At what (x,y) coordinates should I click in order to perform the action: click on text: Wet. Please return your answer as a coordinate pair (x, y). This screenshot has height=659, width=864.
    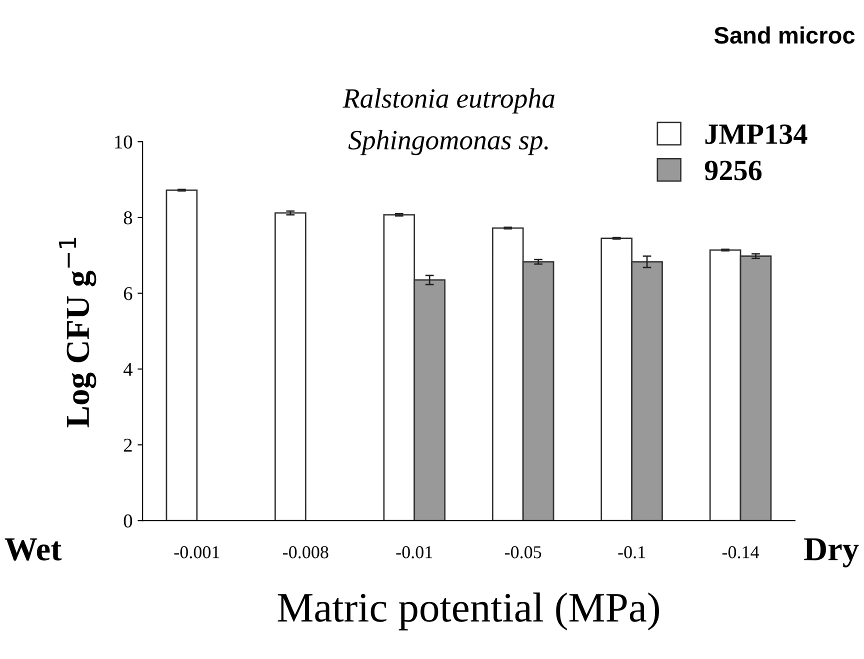
    Looking at the image, I should click on (33, 549).